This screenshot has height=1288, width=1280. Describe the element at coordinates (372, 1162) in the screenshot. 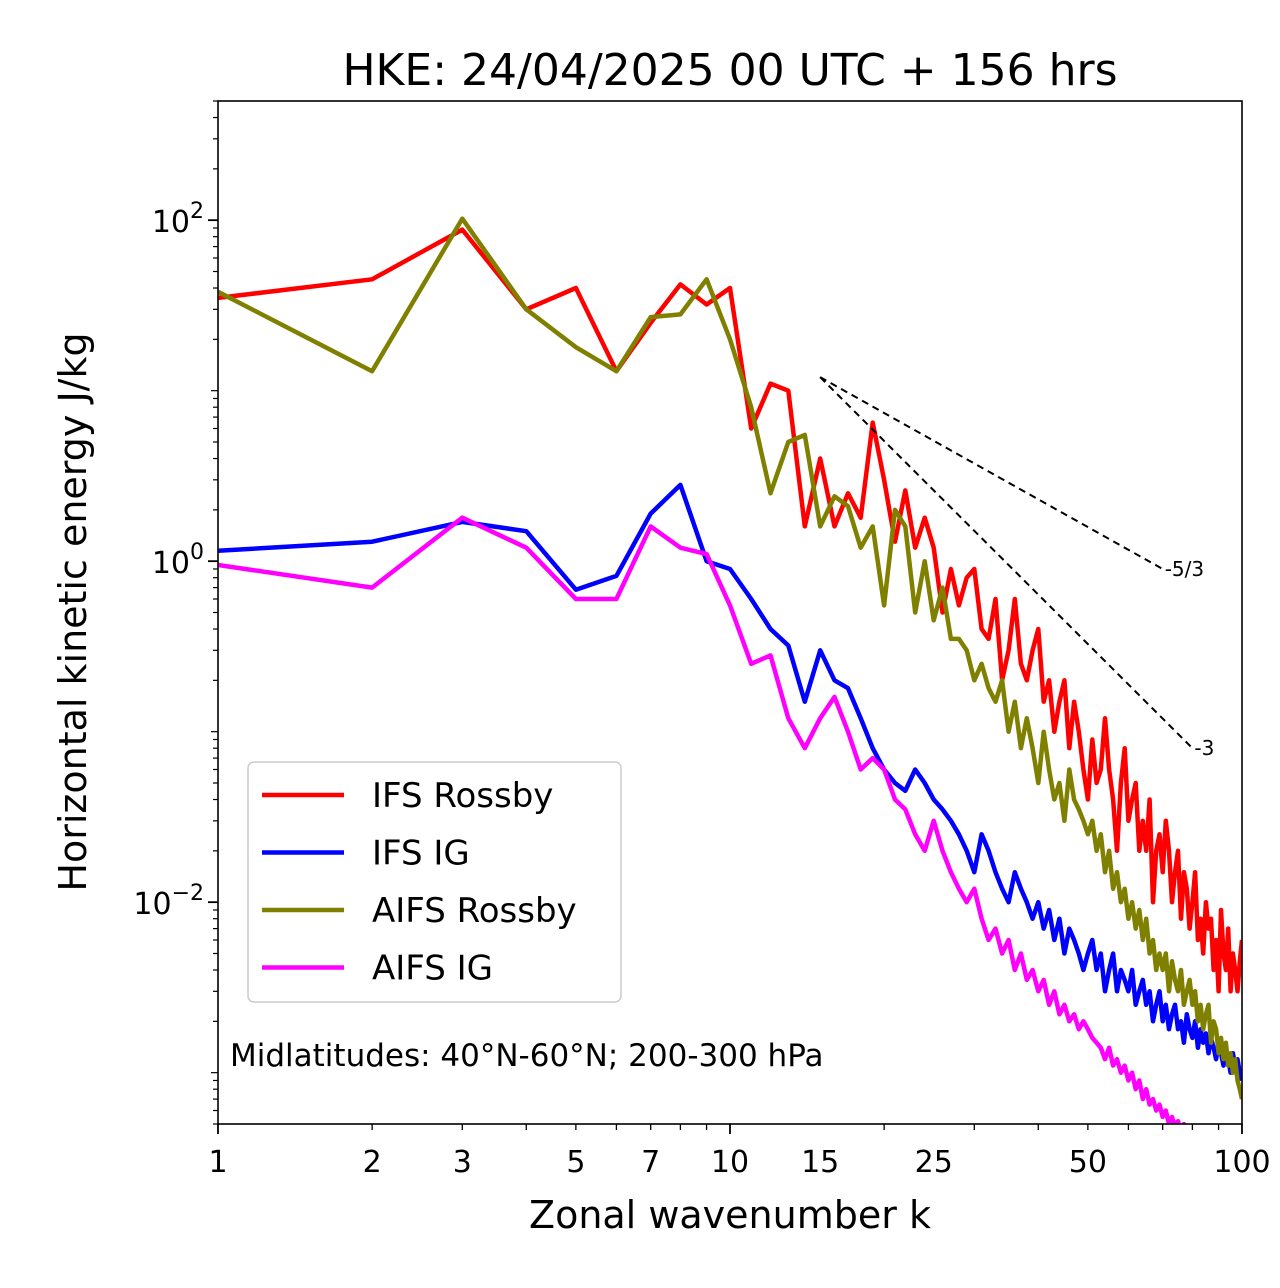

I see `x-tick-label: 2` at that location.